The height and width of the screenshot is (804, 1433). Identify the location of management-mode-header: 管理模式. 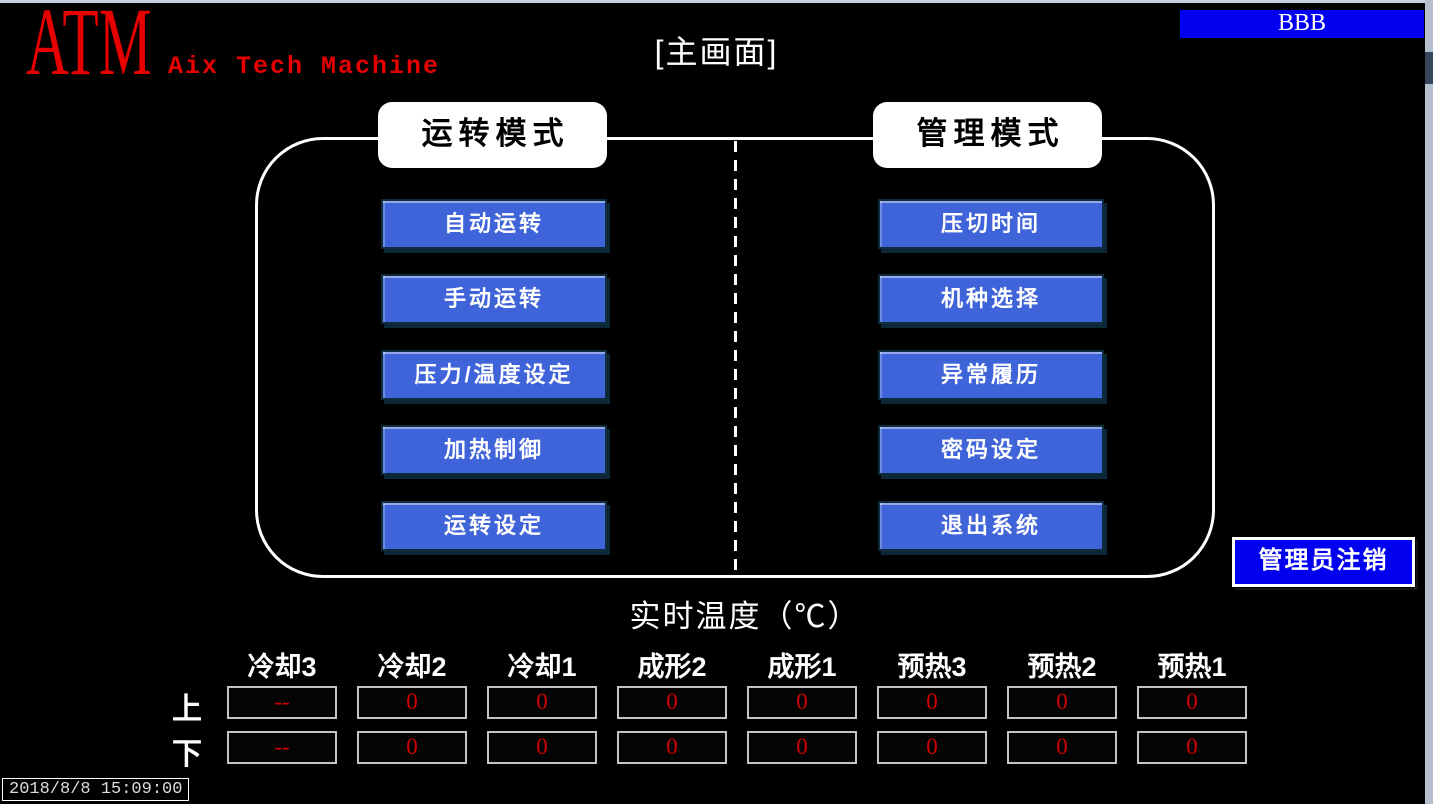
(987, 135).